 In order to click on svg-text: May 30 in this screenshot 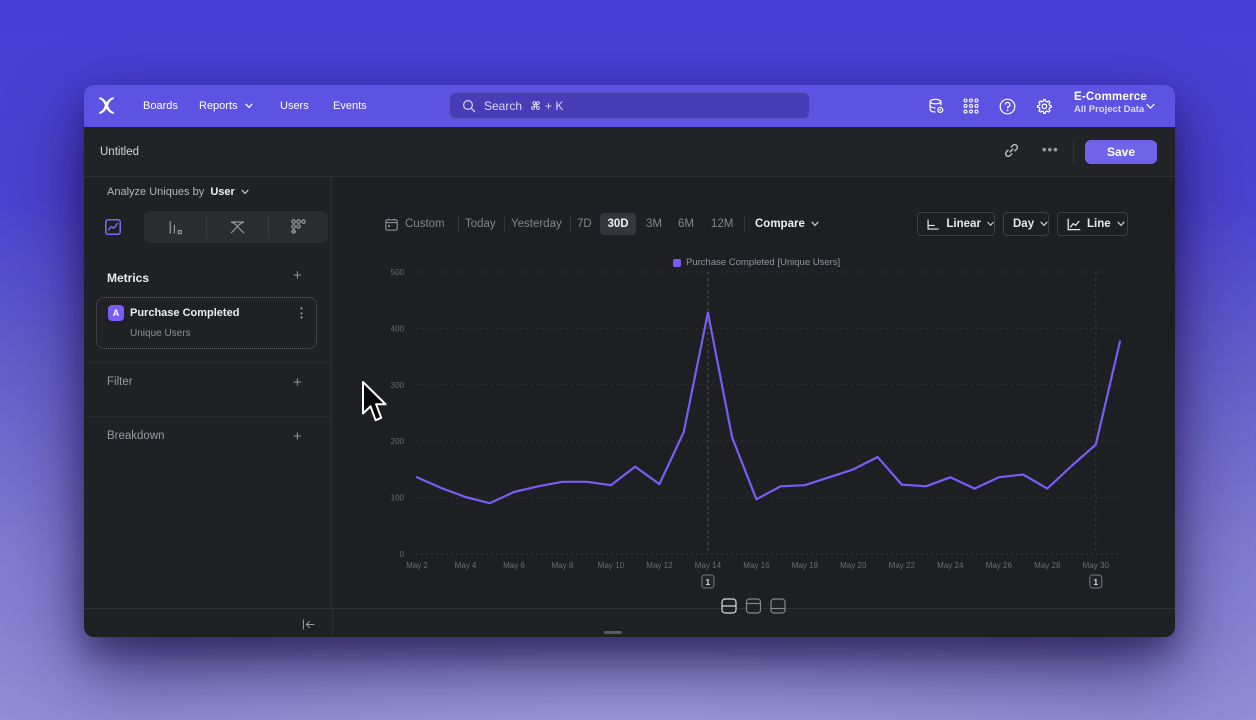, I will do `click(1096, 565)`.